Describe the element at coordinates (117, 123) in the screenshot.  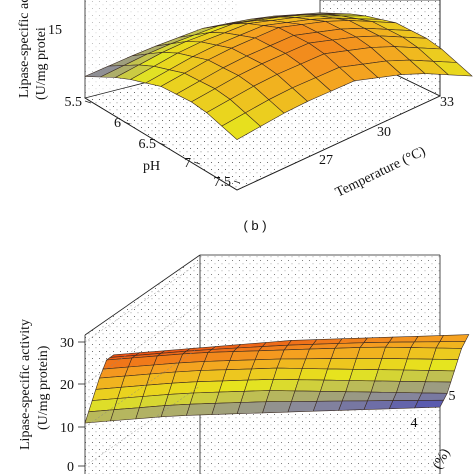
I see `x-axis-tick-label: 6` at that location.